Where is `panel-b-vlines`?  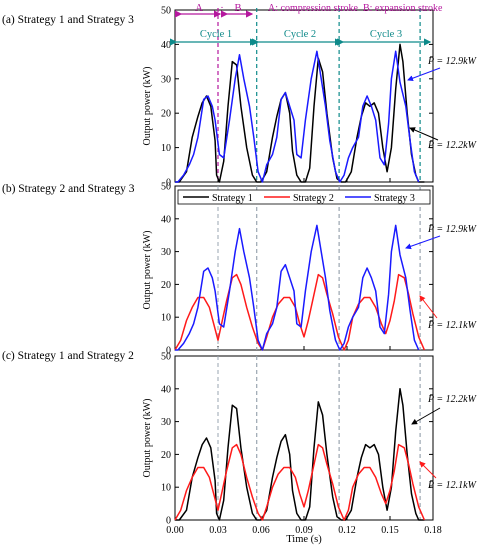 panel-b-vlines is located at coordinates (319, 268).